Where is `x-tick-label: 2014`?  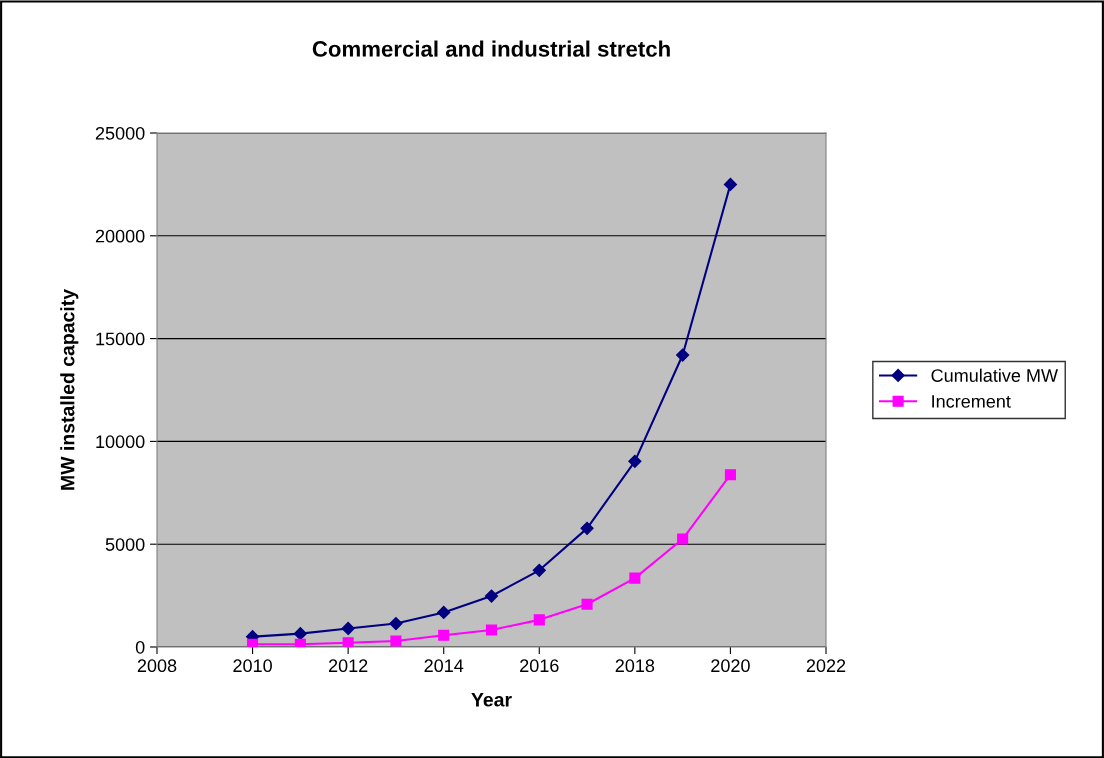
x-tick-label: 2014 is located at coordinates (444, 666).